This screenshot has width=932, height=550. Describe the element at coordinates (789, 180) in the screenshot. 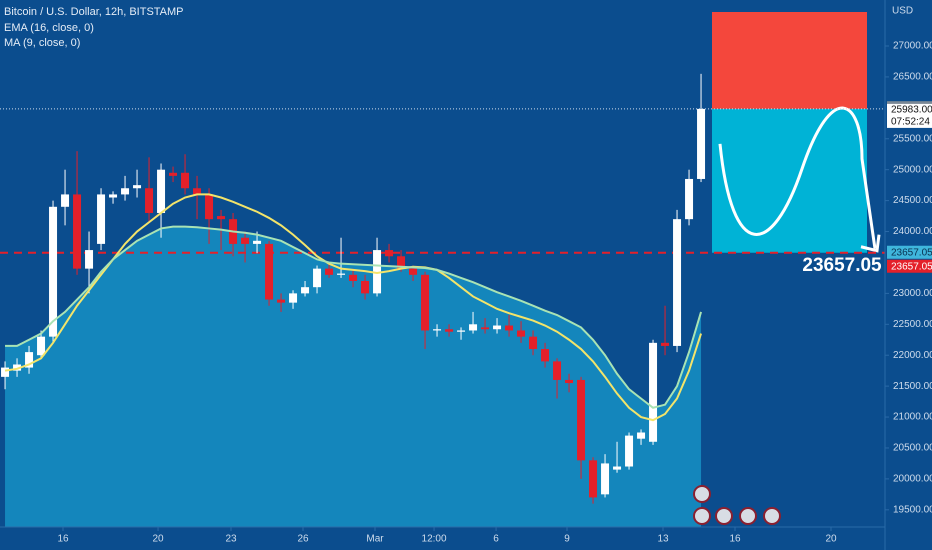

I see `target-zone` at that location.